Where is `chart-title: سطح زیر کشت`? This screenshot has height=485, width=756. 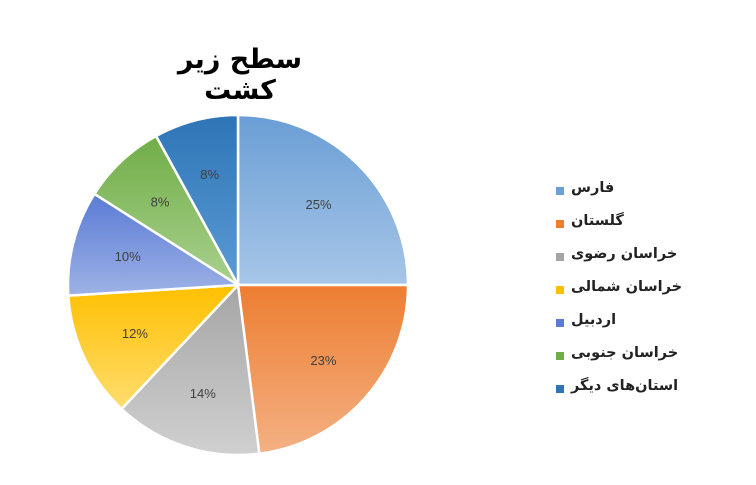
chart-title: سطح زیر کشت is located at coordinates (240, 75).